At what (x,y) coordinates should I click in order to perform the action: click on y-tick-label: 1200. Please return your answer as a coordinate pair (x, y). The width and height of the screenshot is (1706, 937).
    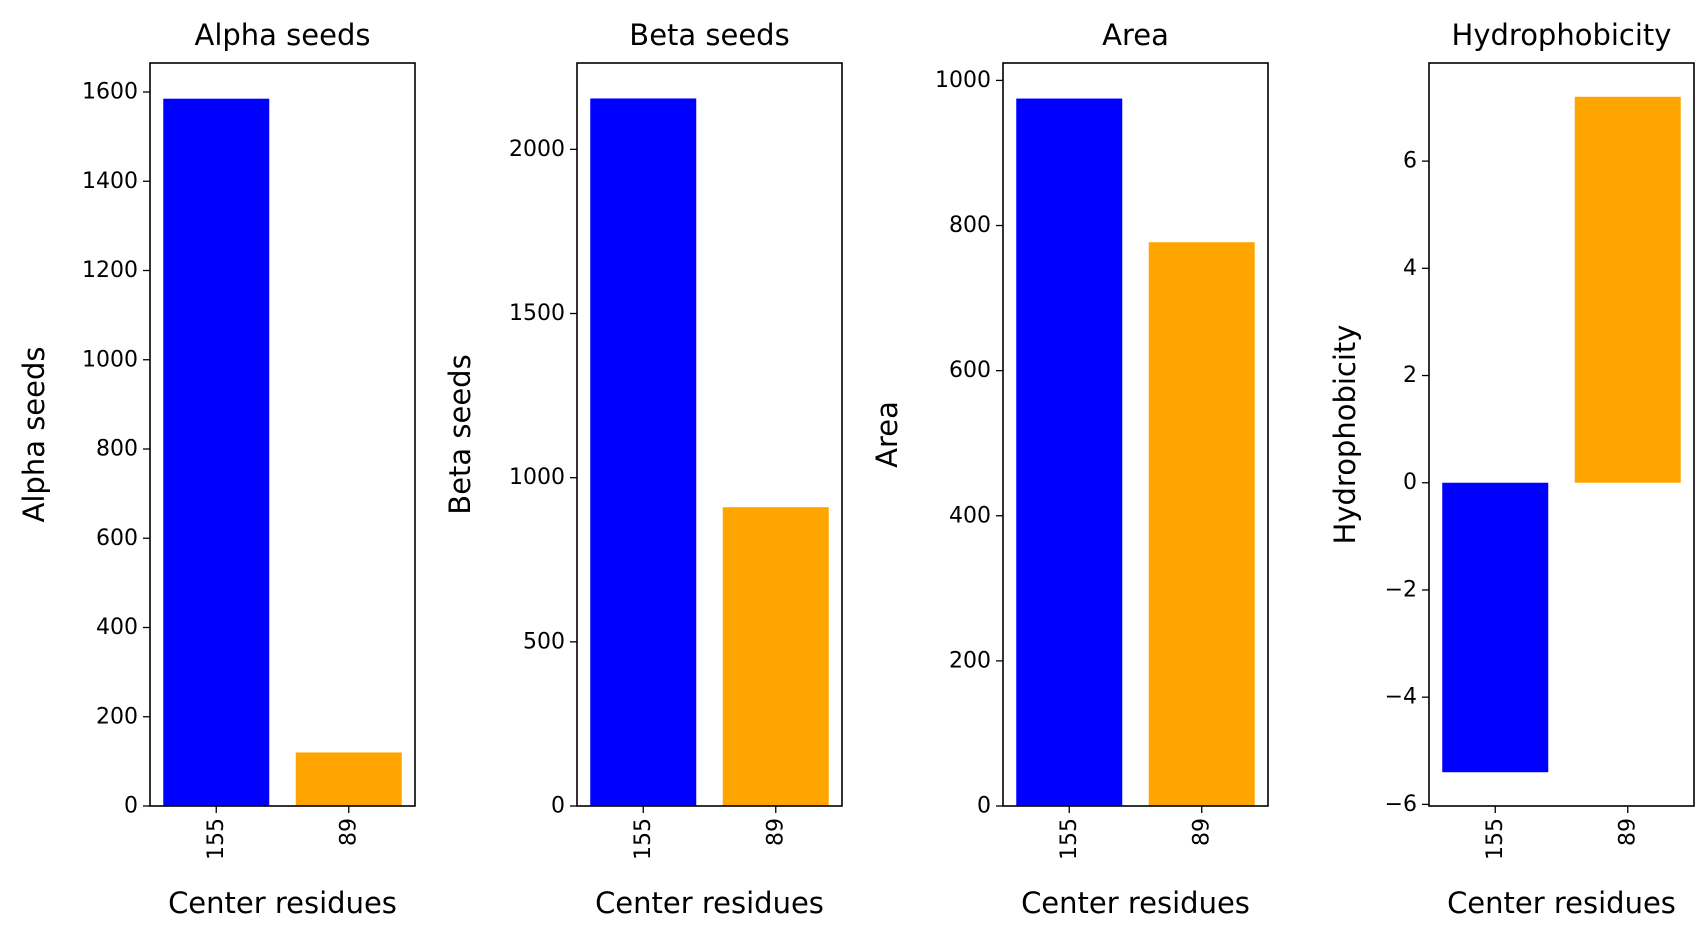
    Looking at the image, I should click on (110, 270).